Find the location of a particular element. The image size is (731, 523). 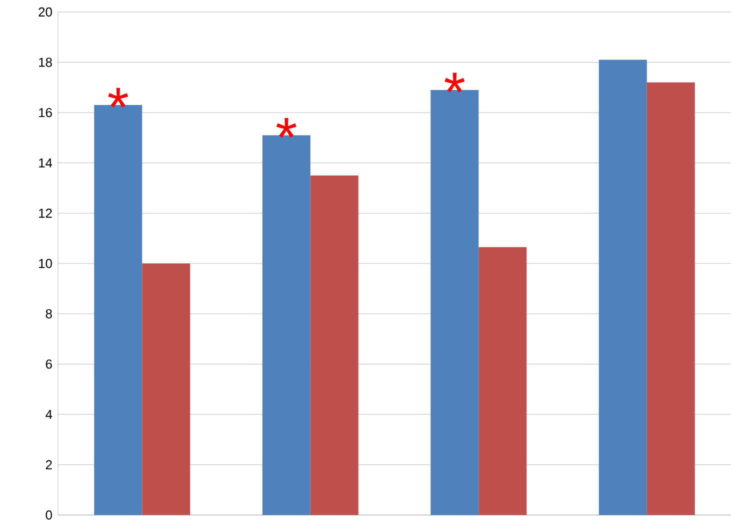

y-tick-label: 0 is located at coordinates (49, 515).